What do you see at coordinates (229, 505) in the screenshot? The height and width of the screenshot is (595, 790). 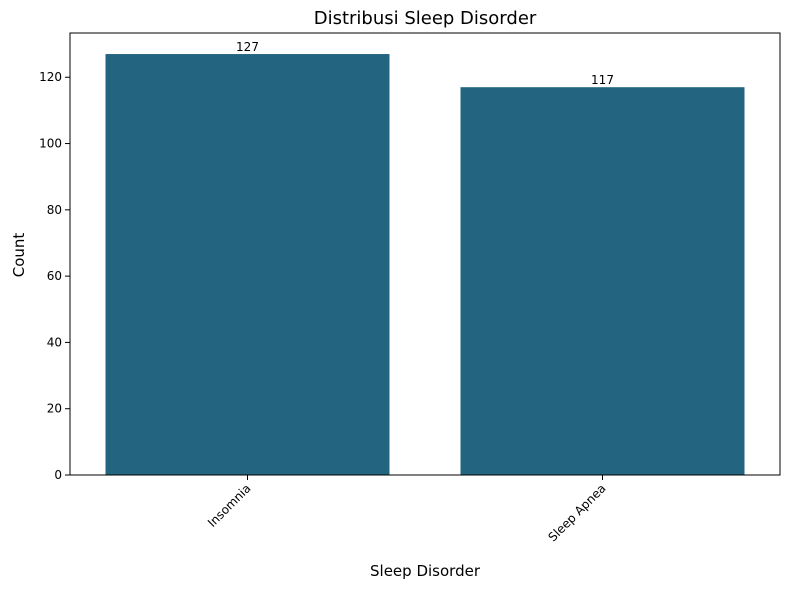 I see `x-tick-label: Insomnia` at bounding box center [229, 505].